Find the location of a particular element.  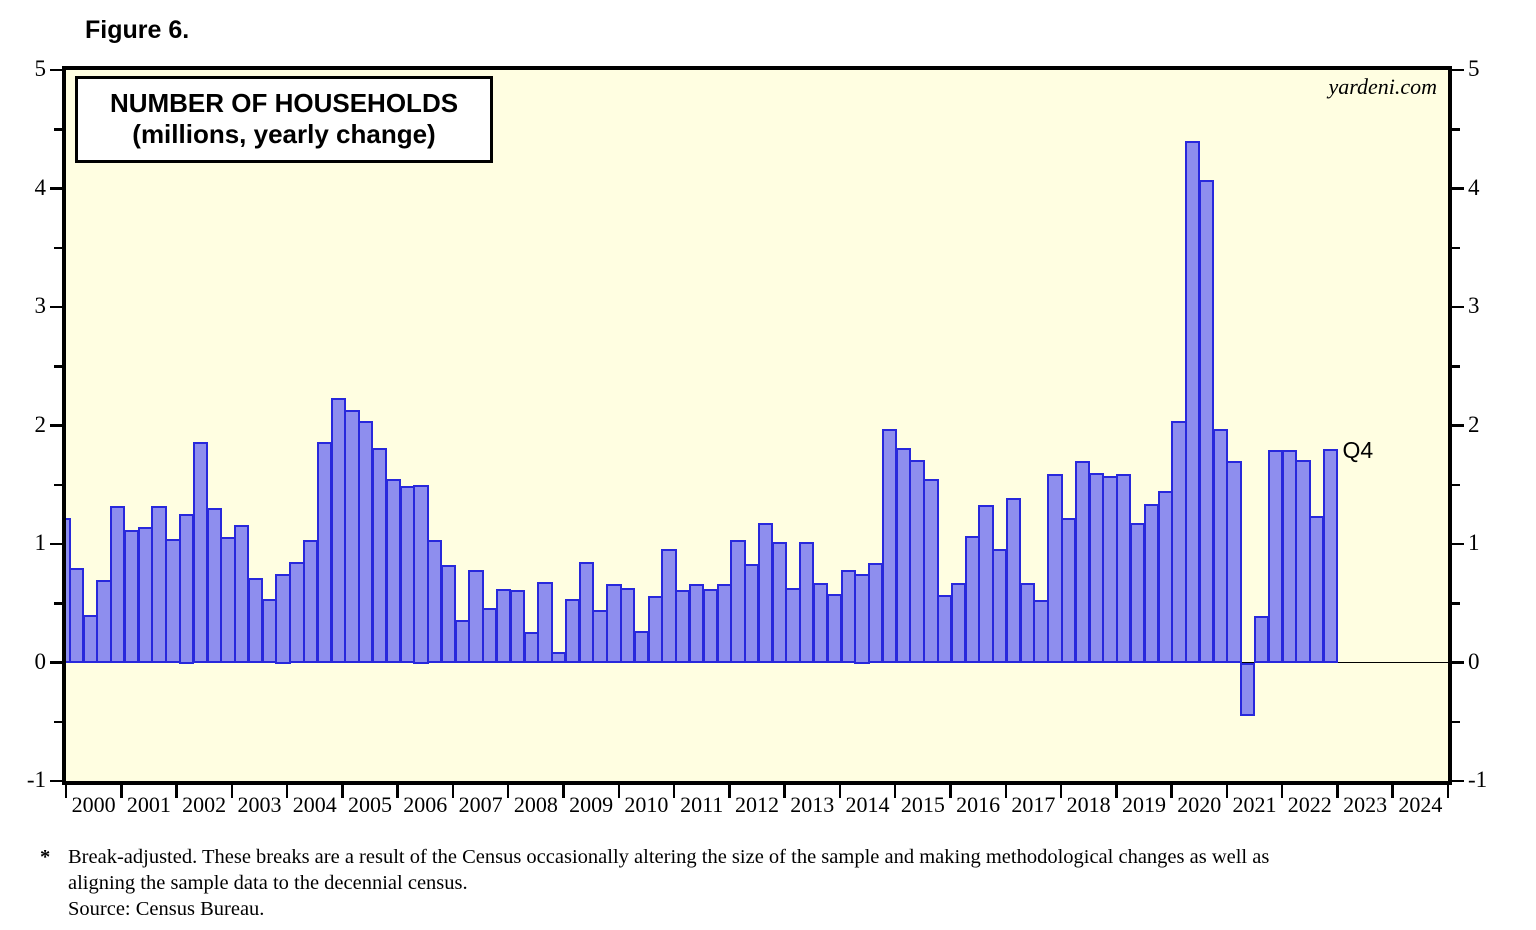

bar-2010-Q1 is located at coordinates (628, 625).